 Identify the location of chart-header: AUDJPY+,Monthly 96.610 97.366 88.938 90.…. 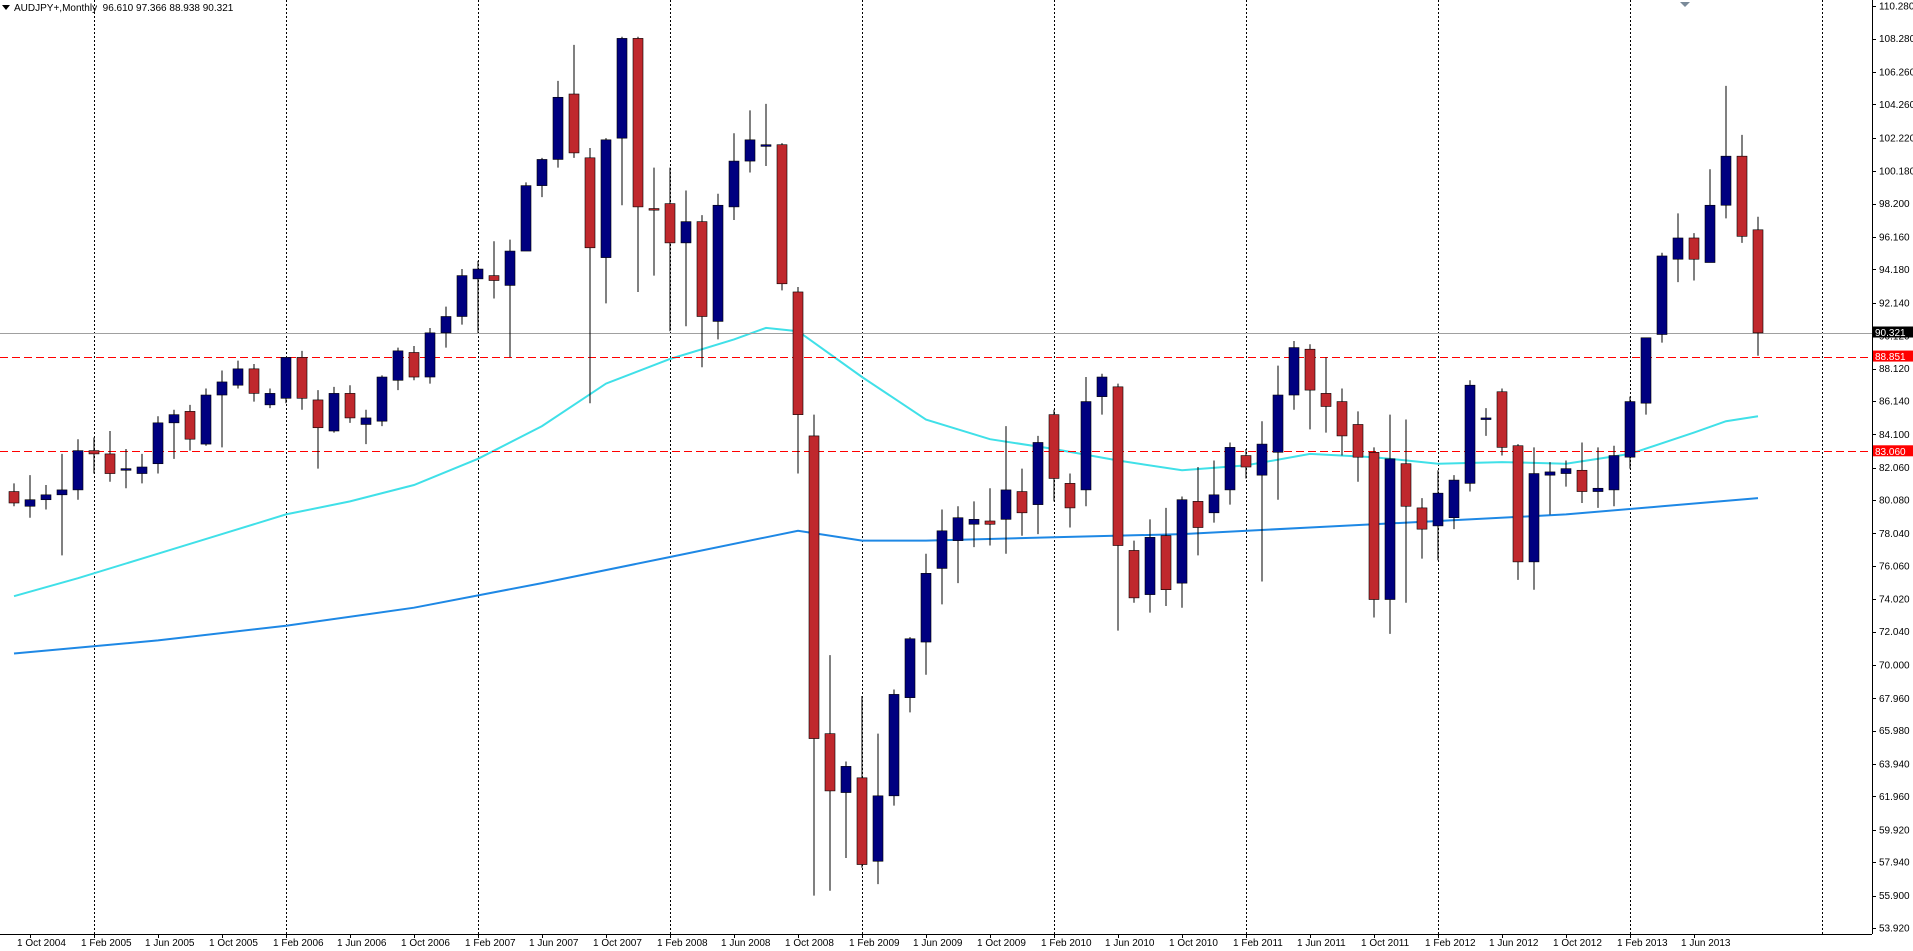
(117, 8).